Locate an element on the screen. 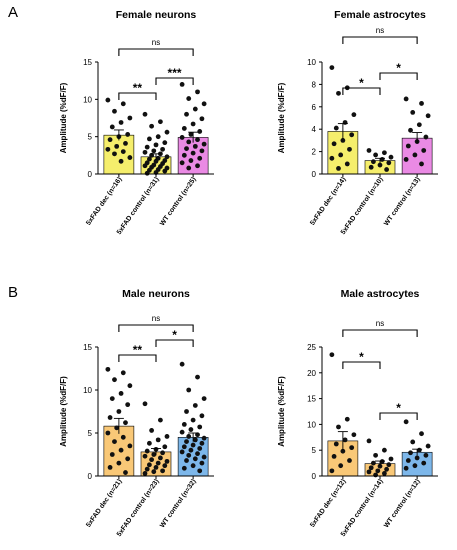 The width and height of the screenshot is (457, 550). significance-label: ns is located at coordinates (156, 42).